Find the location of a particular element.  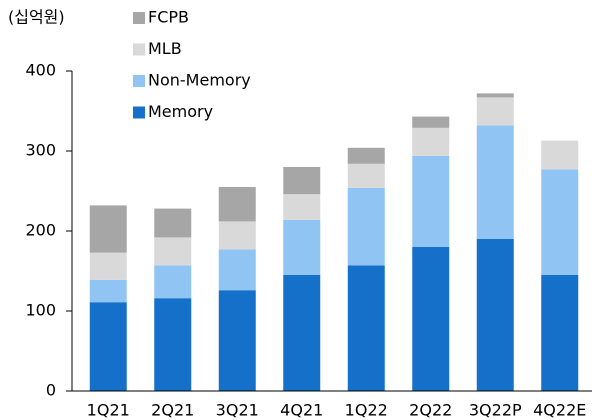

x-tick-label: 2Q22 is located at coordinates (430, 410).